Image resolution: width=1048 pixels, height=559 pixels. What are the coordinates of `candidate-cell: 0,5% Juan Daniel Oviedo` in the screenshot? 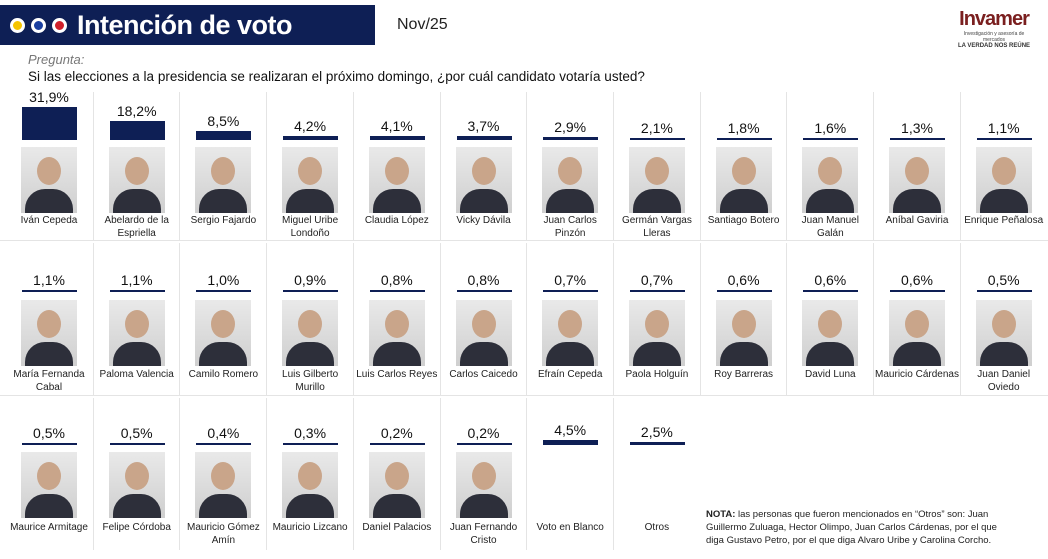 It's located at (1003, 319).